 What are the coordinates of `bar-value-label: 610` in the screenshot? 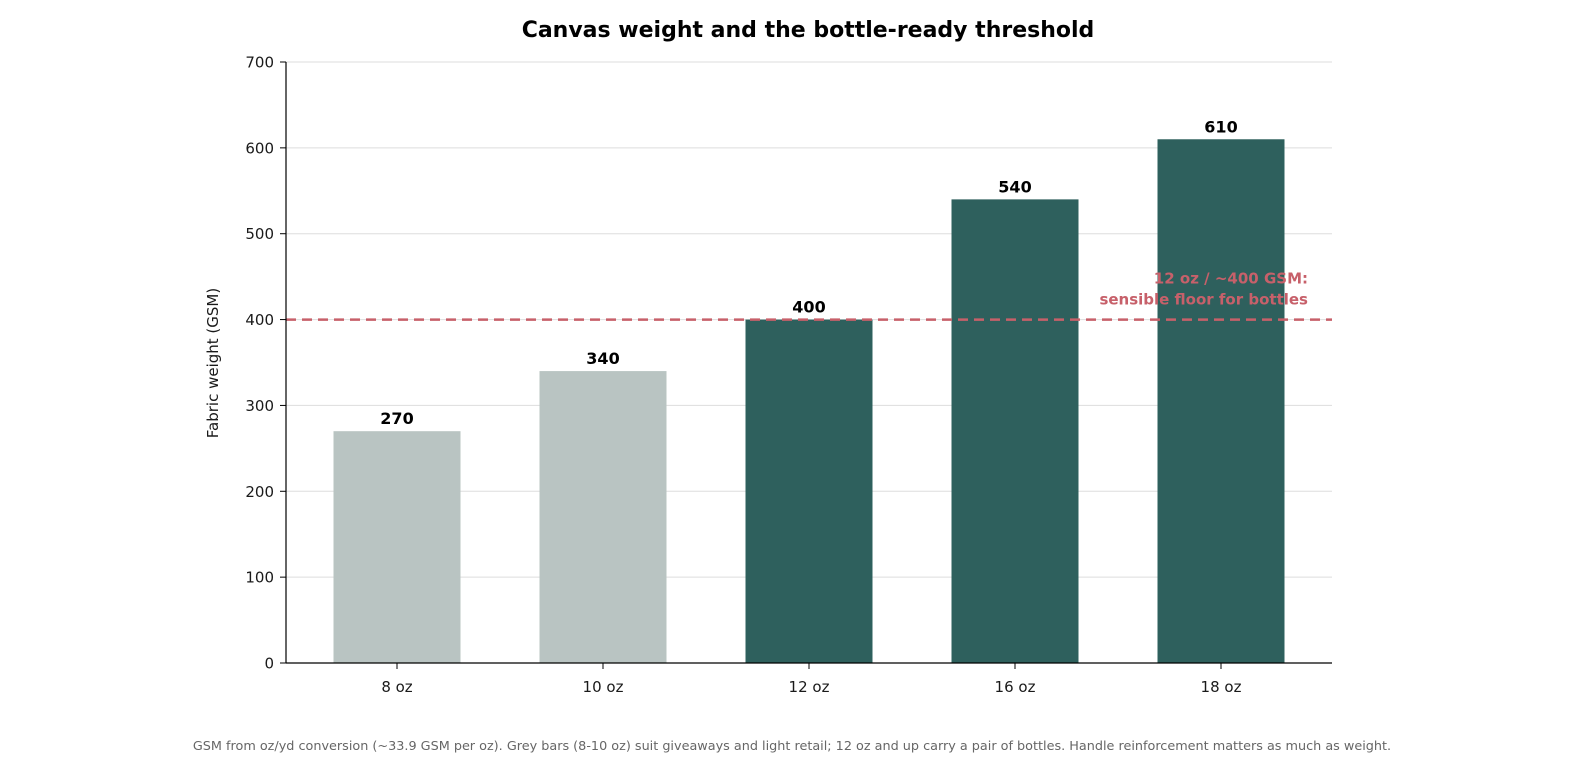 It's located at (1220, 126).